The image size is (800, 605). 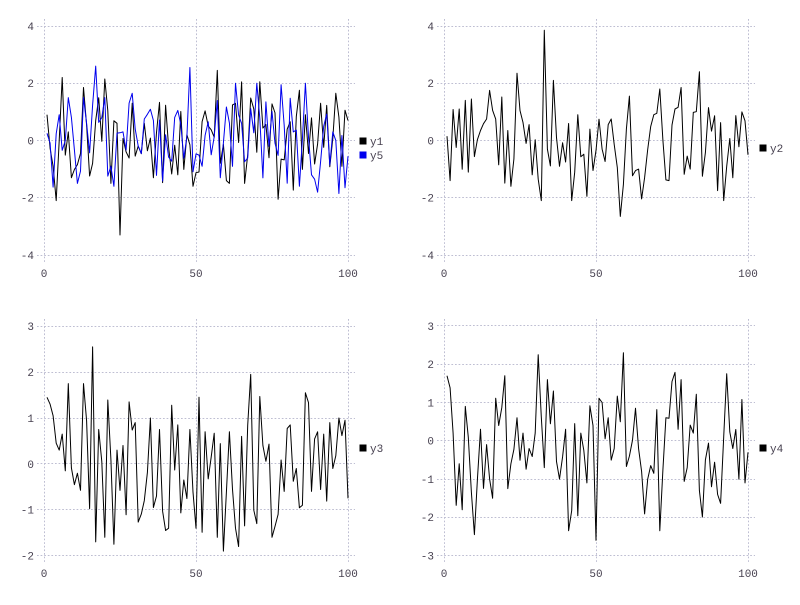 What do you see at coordinates (776, 150) in the screenshot?
I see `svg-text: y2` at bounding box center [776, 150].